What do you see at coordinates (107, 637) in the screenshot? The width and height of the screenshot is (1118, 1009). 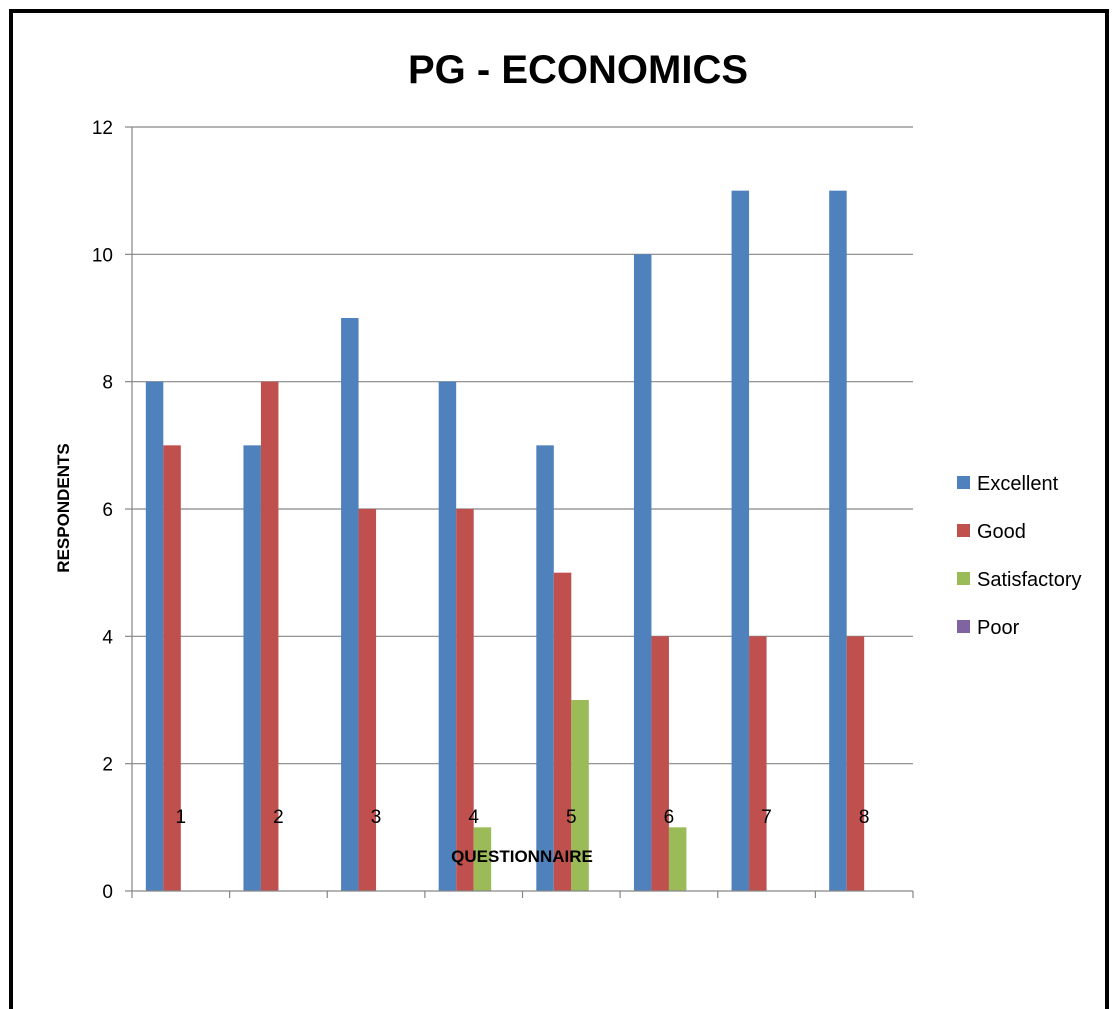 I see `y-tick-label: 4` at bounding box center [107, 637].